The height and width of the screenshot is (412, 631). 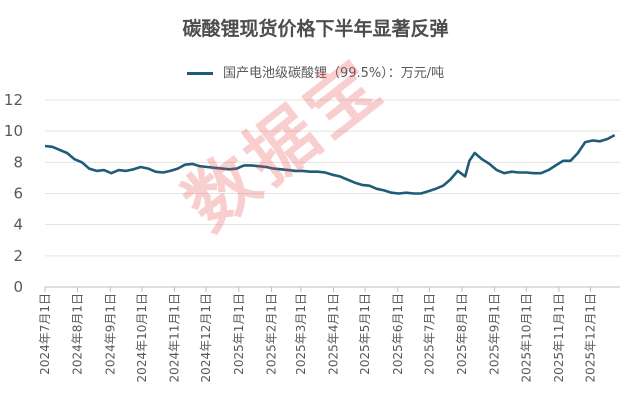 I want to click on x-tick-label: 2025年10月1日, so click(x=526, y=337).